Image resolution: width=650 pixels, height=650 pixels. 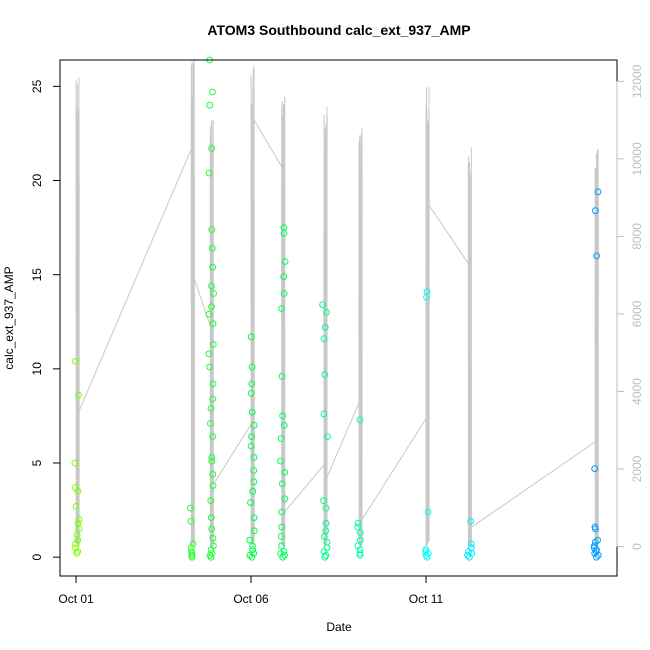 I want to click on y-tick-label: 25, so click(x=37, y=86).